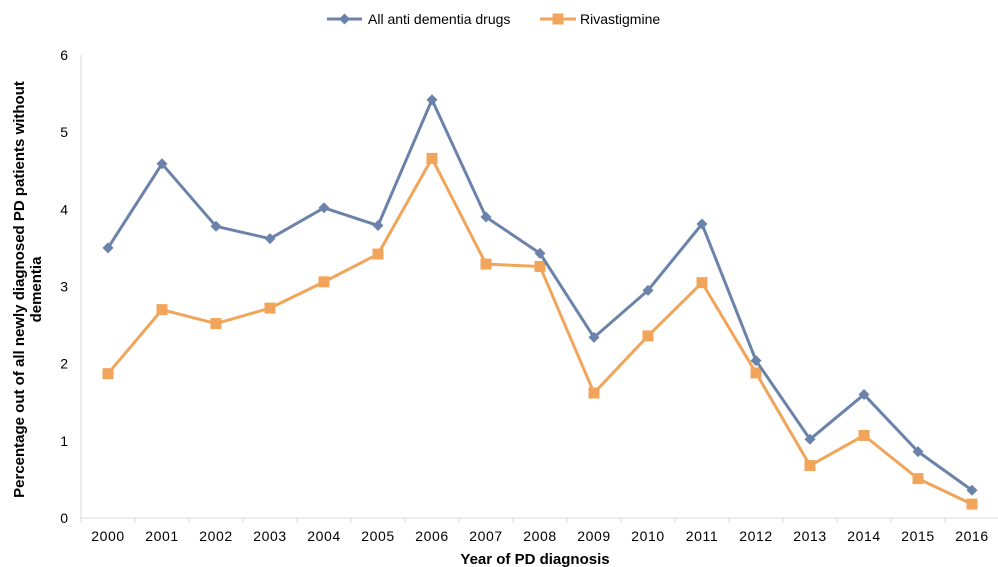 This screenshot has height=567, width=998. I want to click on x-tick-label: 2016, so click(972, 536).